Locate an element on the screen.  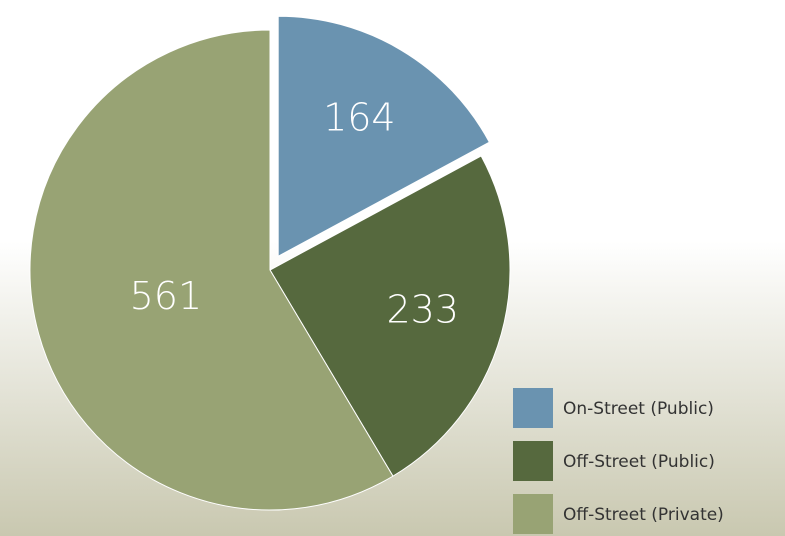
slice-label: 164 is located at coordinates (359, 118).